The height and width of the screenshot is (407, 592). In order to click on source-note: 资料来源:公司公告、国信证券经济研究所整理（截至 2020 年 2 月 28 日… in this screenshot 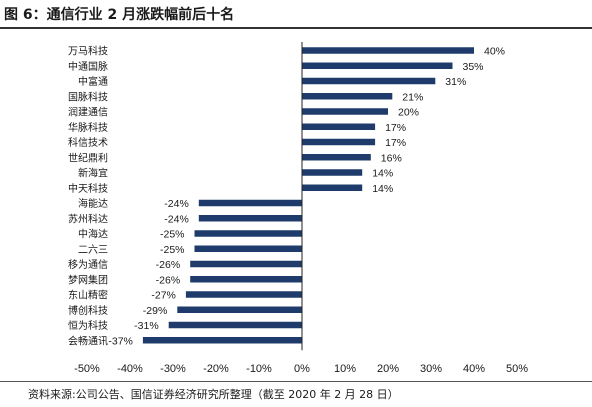, I will do `click(213, 394)`.